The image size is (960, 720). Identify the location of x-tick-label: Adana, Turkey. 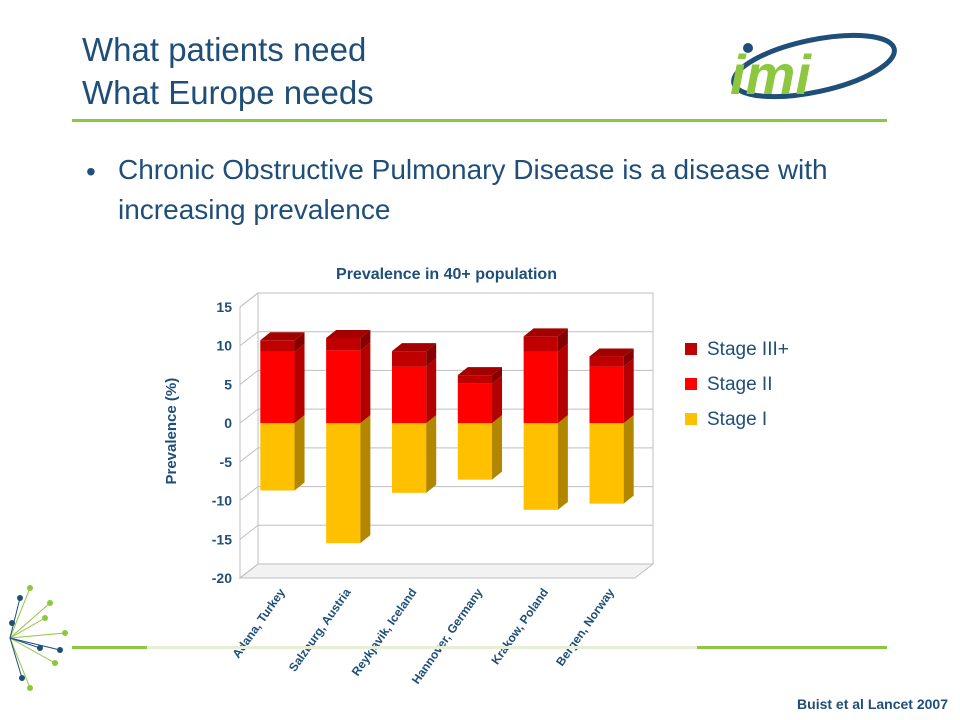
(258, 622).